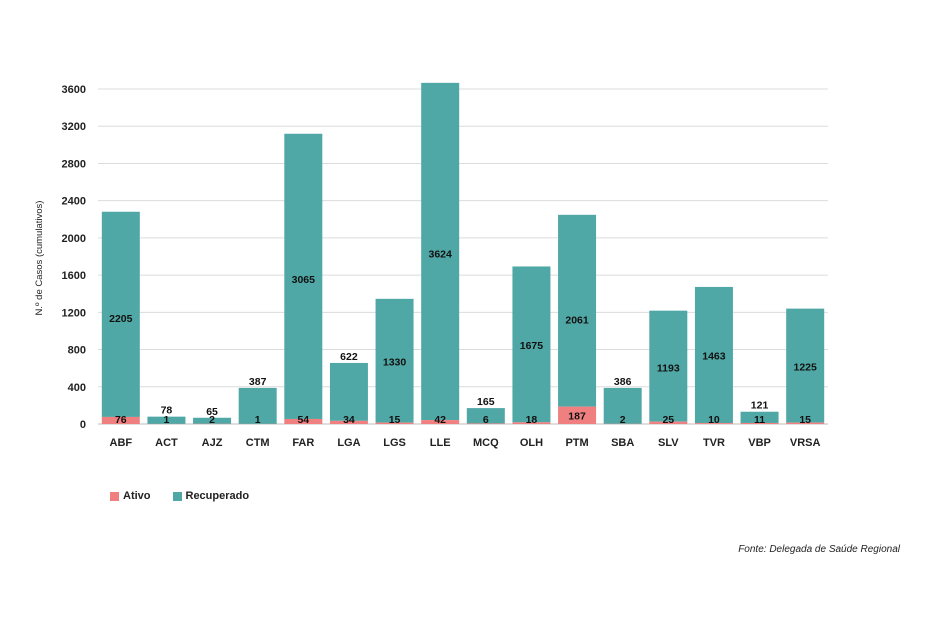  Describe the element at coordinates (348, 391) in the screenshot. I see `bar-recuperado-lga` at that location.